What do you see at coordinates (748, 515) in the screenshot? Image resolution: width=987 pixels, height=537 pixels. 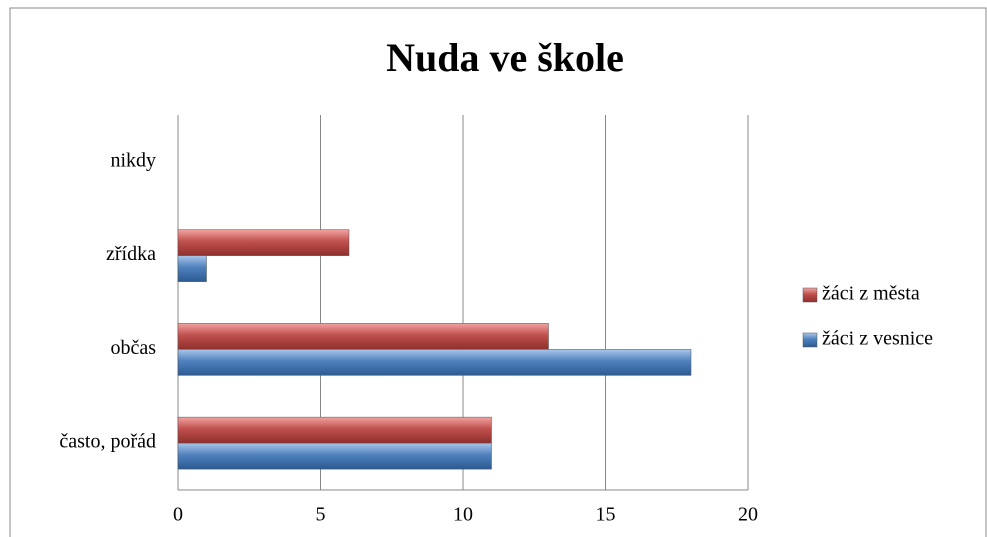 I see `x-tick-label: 20` at bounding box center [748, 515].